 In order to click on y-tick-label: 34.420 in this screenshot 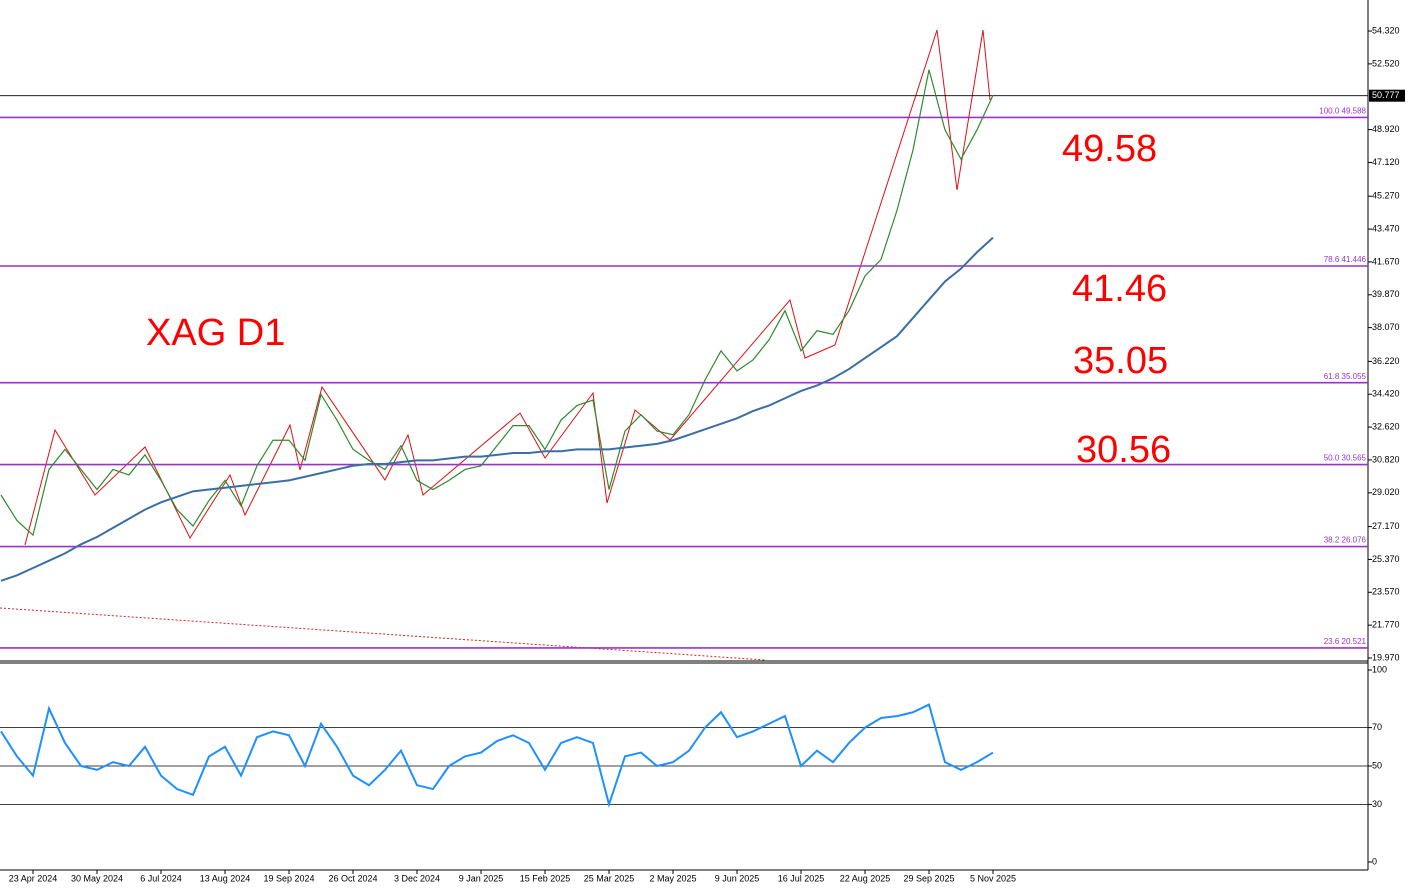, I will do `click(1386, 394)`.